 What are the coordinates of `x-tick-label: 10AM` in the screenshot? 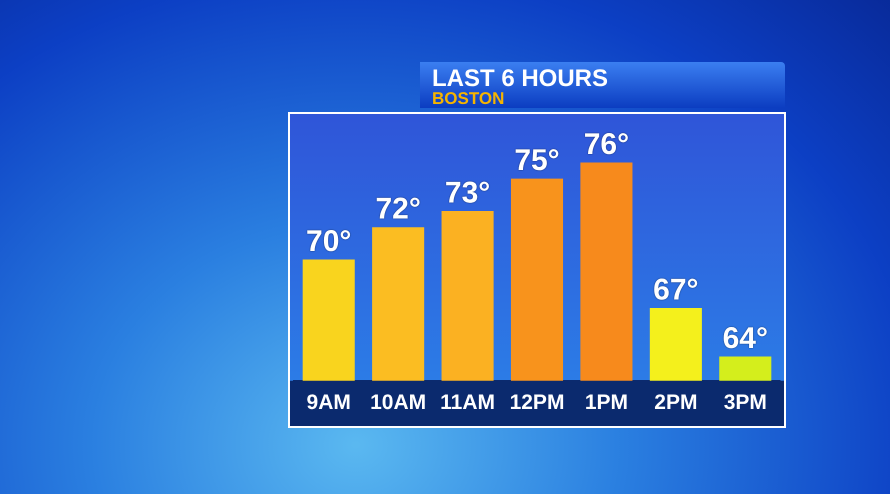 It's located at (398, 402).